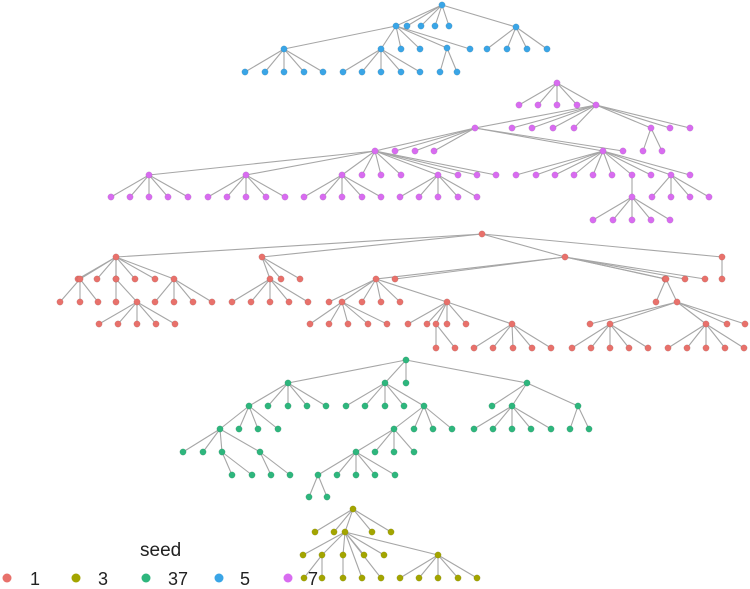  I want to click on legend-entry-5: 5, so click(232, 579).